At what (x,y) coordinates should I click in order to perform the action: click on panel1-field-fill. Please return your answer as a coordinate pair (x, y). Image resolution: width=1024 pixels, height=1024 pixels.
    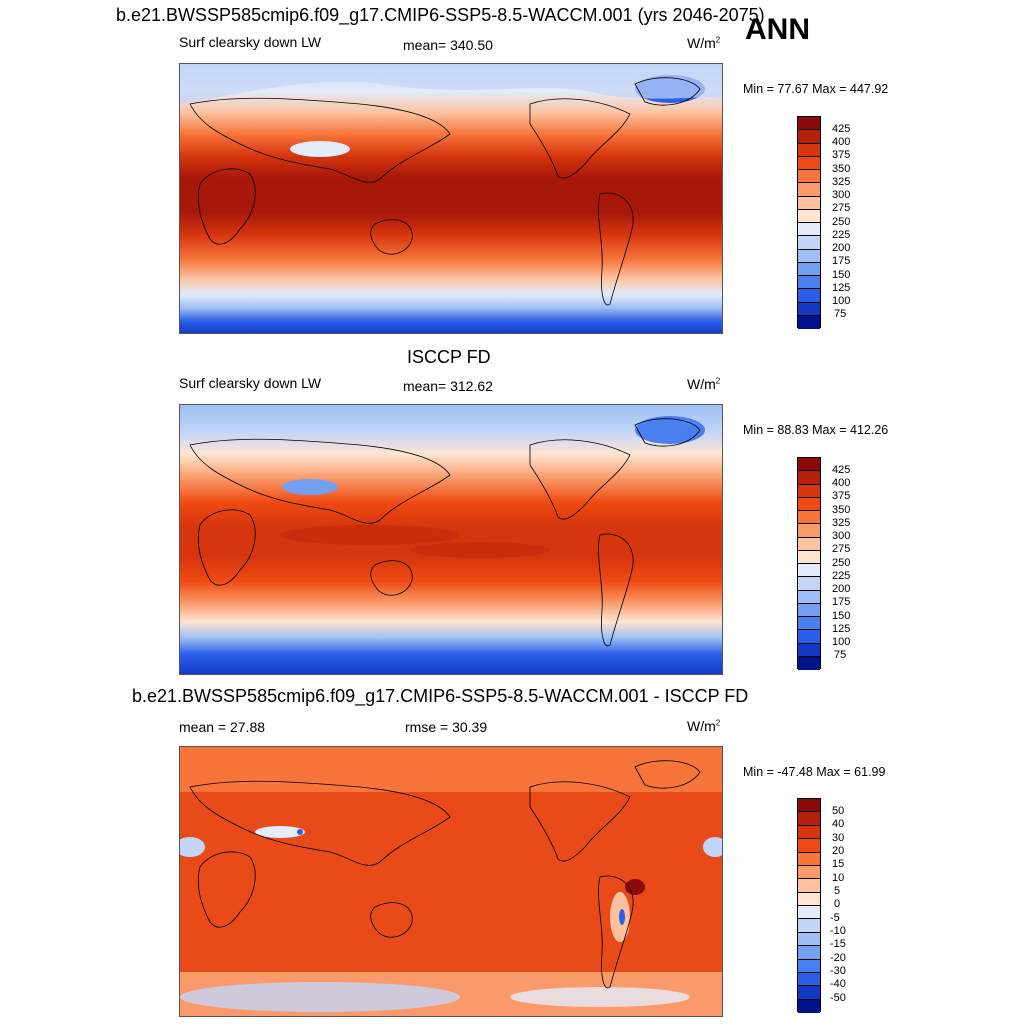
    Looking at the image, I should click on (451, 198).